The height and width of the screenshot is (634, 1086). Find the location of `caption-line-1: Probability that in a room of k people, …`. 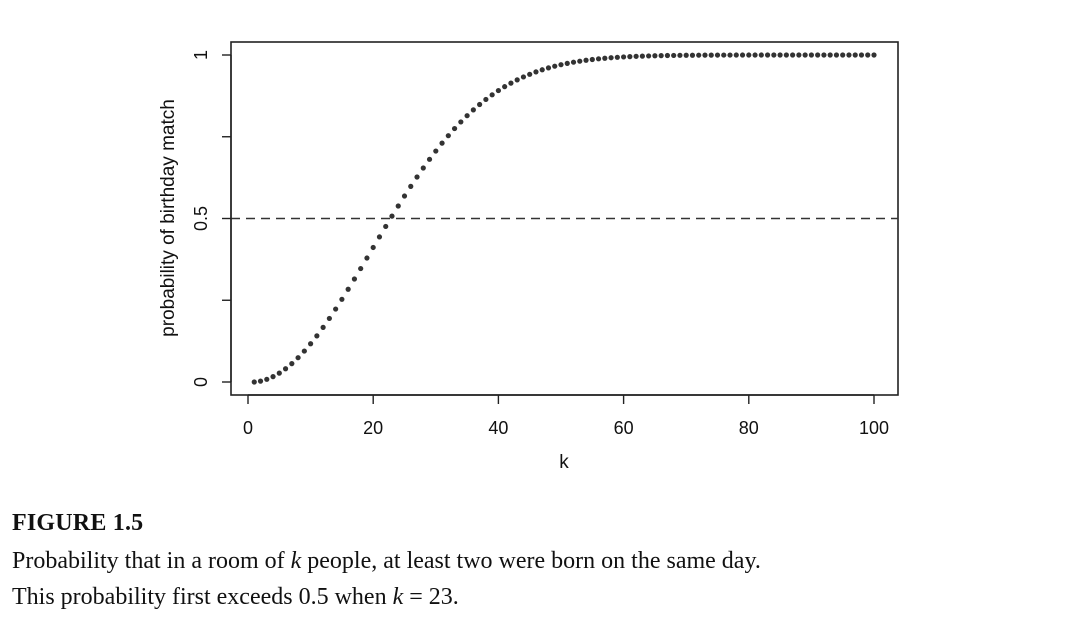

caption-line-1: Probability that in a room of k people, … is located at coordinates (545, 561).